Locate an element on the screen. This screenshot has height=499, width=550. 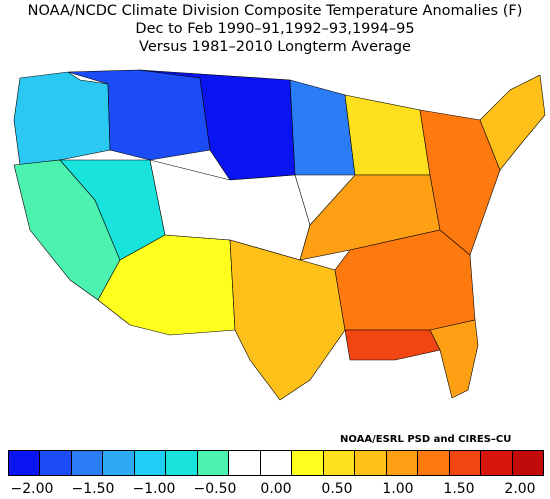
region-great-lakes is located at coordinates (387, 135).